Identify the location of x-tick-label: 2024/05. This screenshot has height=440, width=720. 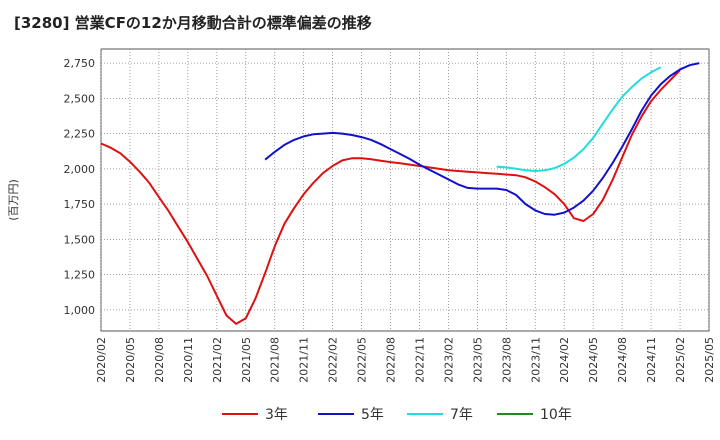
(593, 360).